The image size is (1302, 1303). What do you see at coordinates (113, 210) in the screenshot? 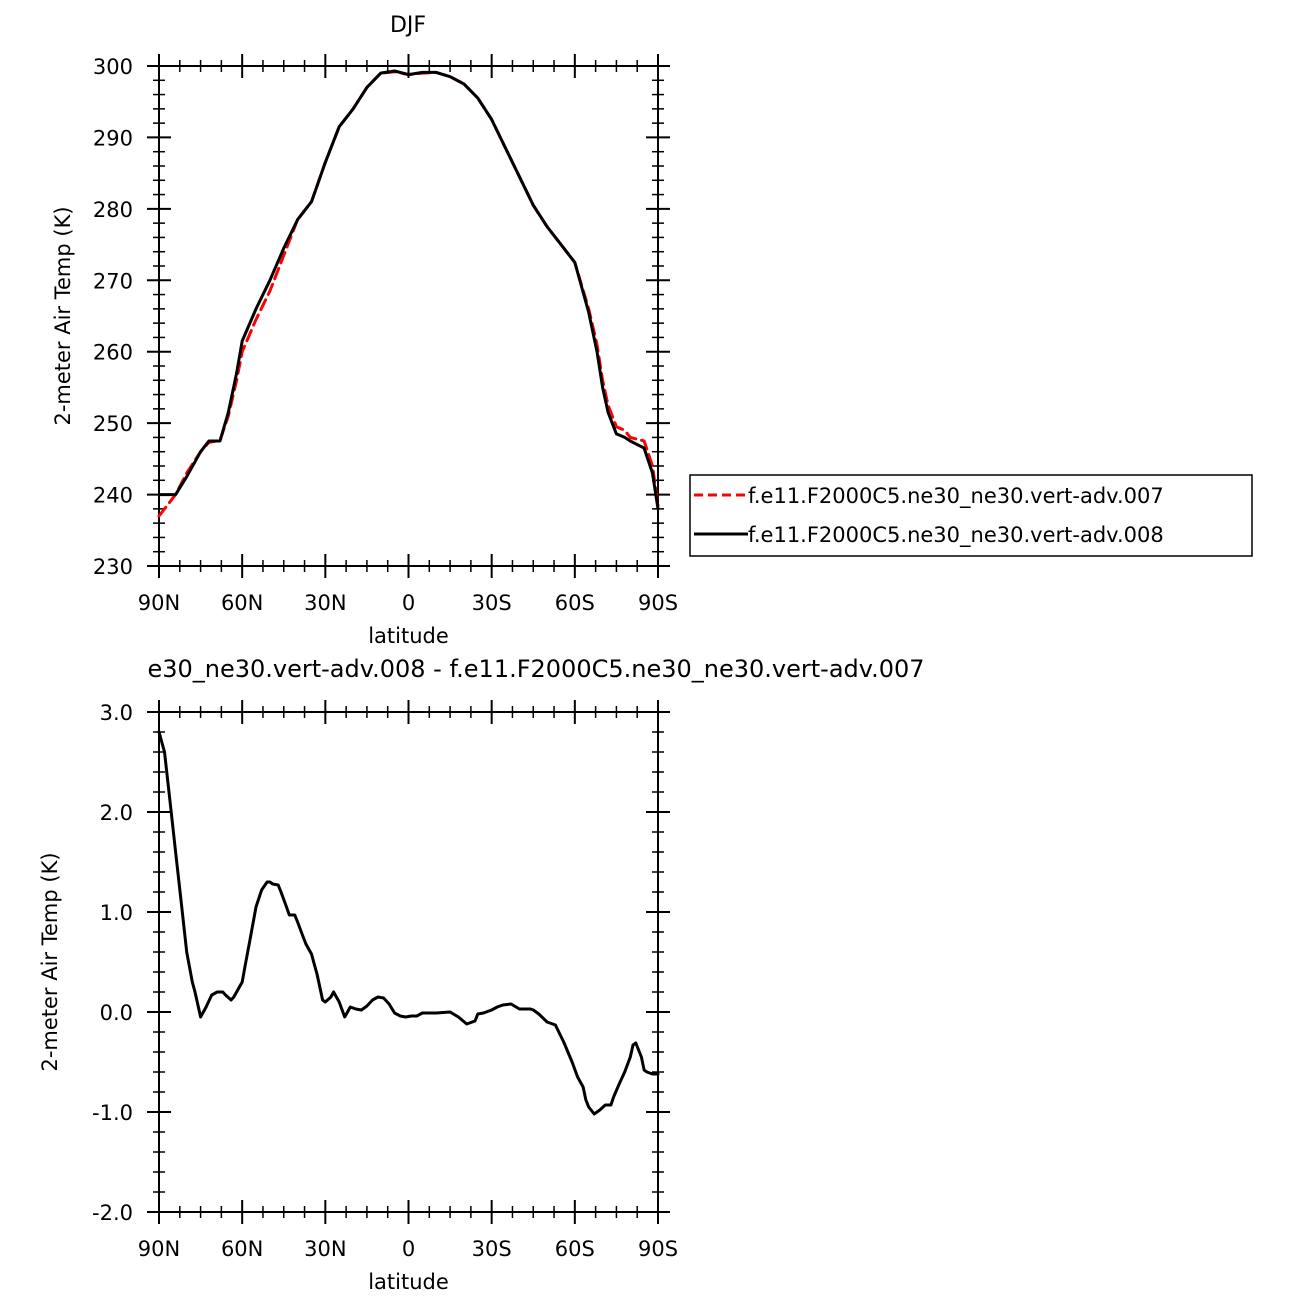
I see `y-tick-label: 280` at bounding box center [113, 210].